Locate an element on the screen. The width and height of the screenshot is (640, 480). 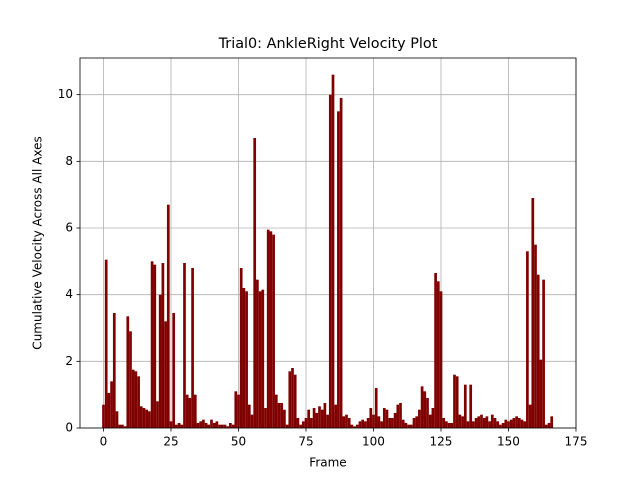
y-axis-label: Cumulative Velocity Across All Axes is located at coordinates (38, 242).